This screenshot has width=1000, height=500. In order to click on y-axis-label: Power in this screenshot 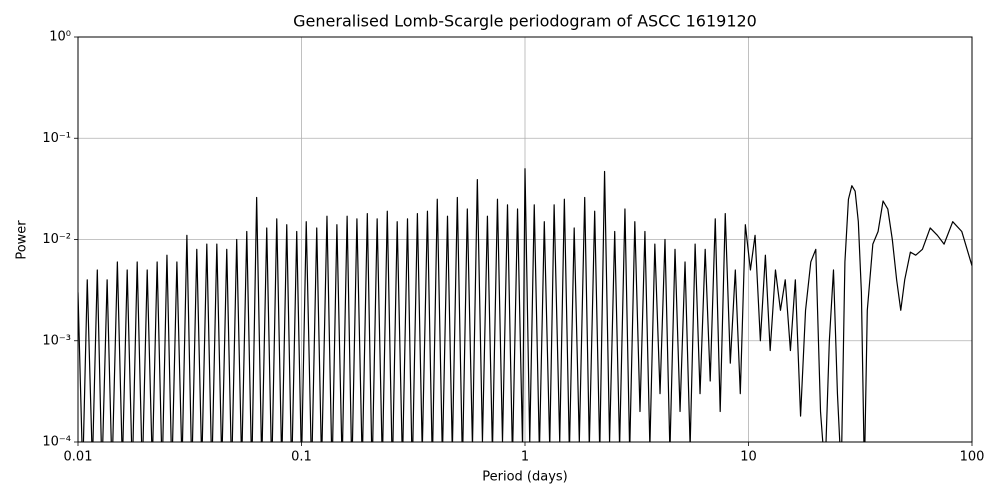, I will do `click(22, 240)`.